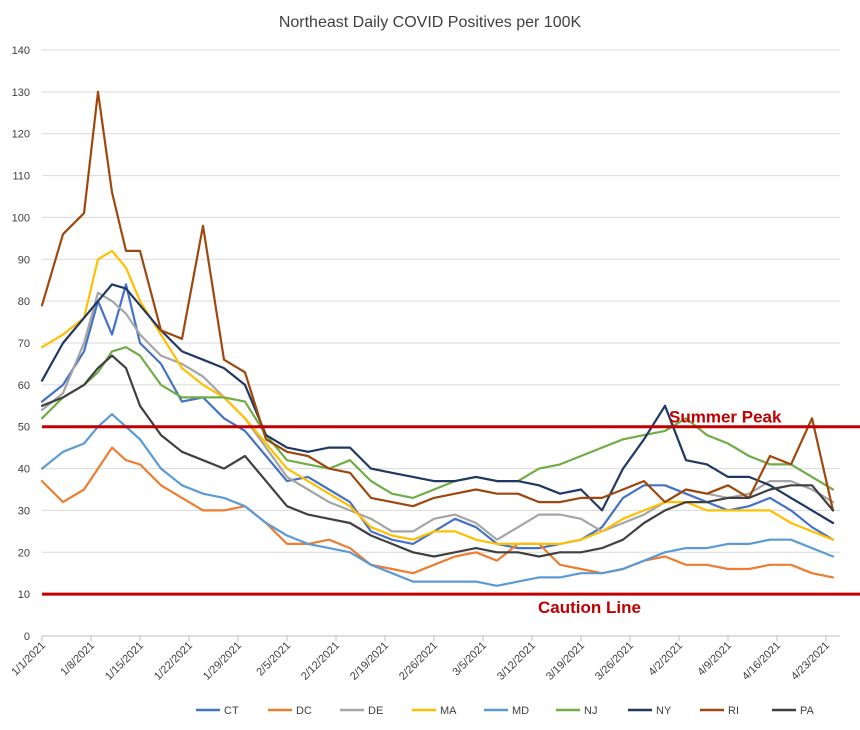 The height and width of the screenshot is (730, 860). I want to click on caution-line-label: Caution Line, so click(589, 607).